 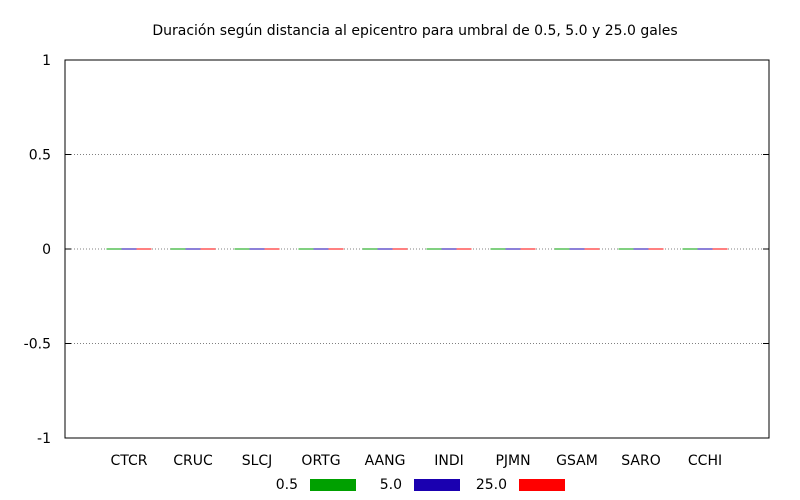 What do you see at coordinates (705, 461) in the screenshot?
I see `x-tick-label: CCHI` at bounding box center [705, 461].